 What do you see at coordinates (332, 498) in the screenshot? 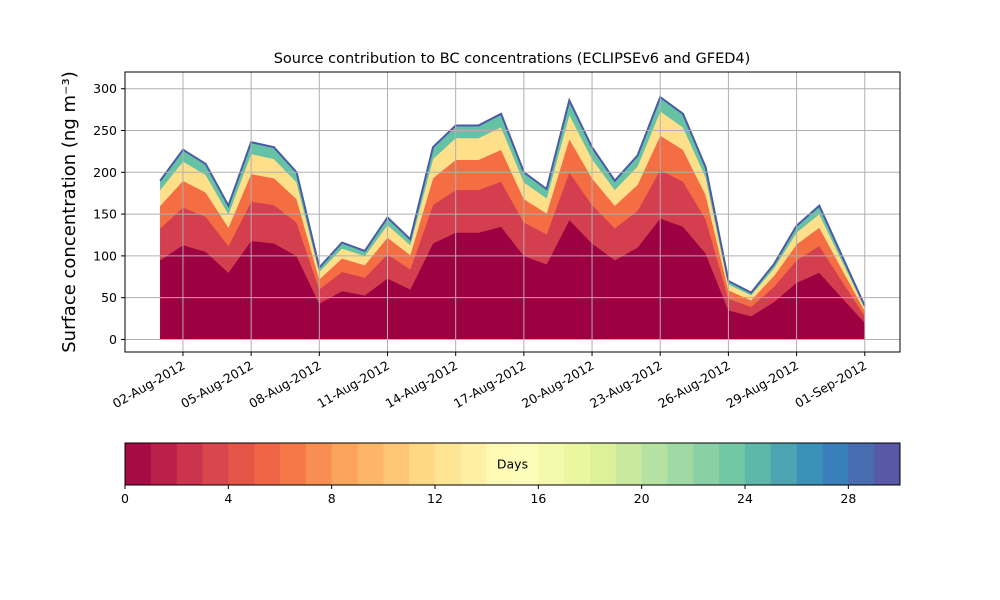
I see `colorbar-tick-label: 8` at bounding box center [332, 498].